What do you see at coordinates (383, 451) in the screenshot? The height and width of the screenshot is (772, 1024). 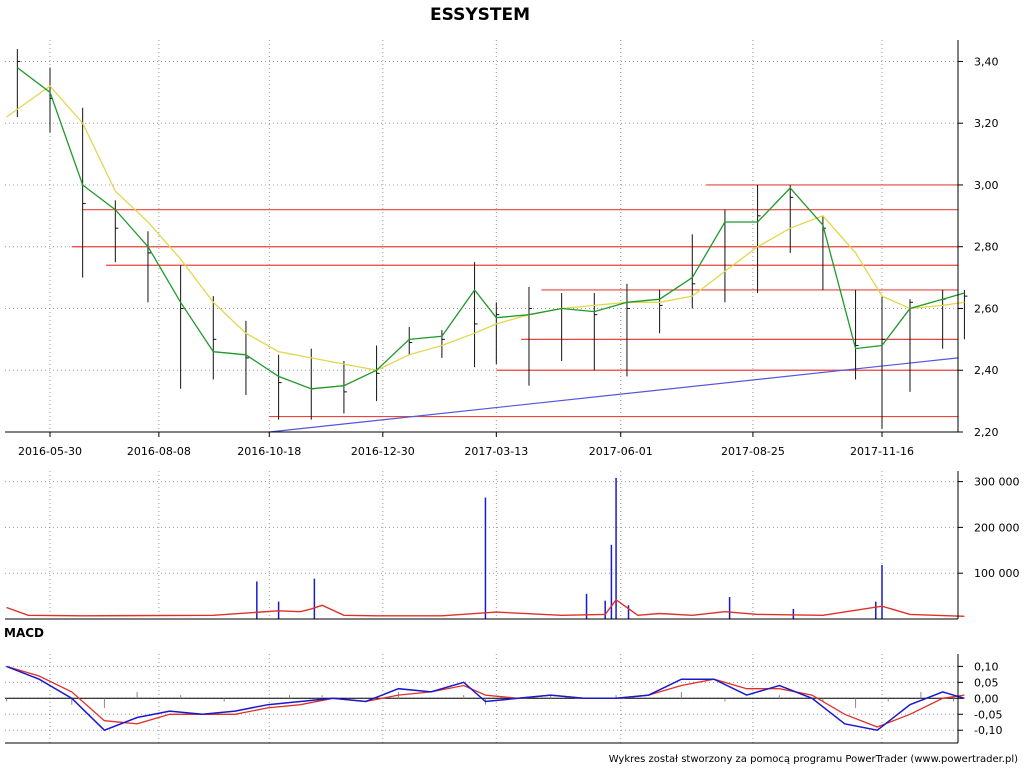 I see `x-tick-label: 2016-12-30` at bounding box center [383, 451].